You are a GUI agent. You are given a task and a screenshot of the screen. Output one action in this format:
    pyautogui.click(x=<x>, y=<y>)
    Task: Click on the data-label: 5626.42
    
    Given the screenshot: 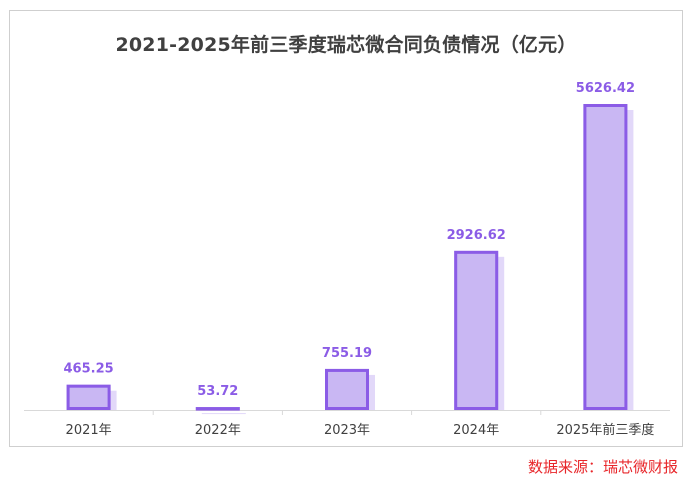 What is the action you would take?
    pyautogui.click(x=605, y=88)
    